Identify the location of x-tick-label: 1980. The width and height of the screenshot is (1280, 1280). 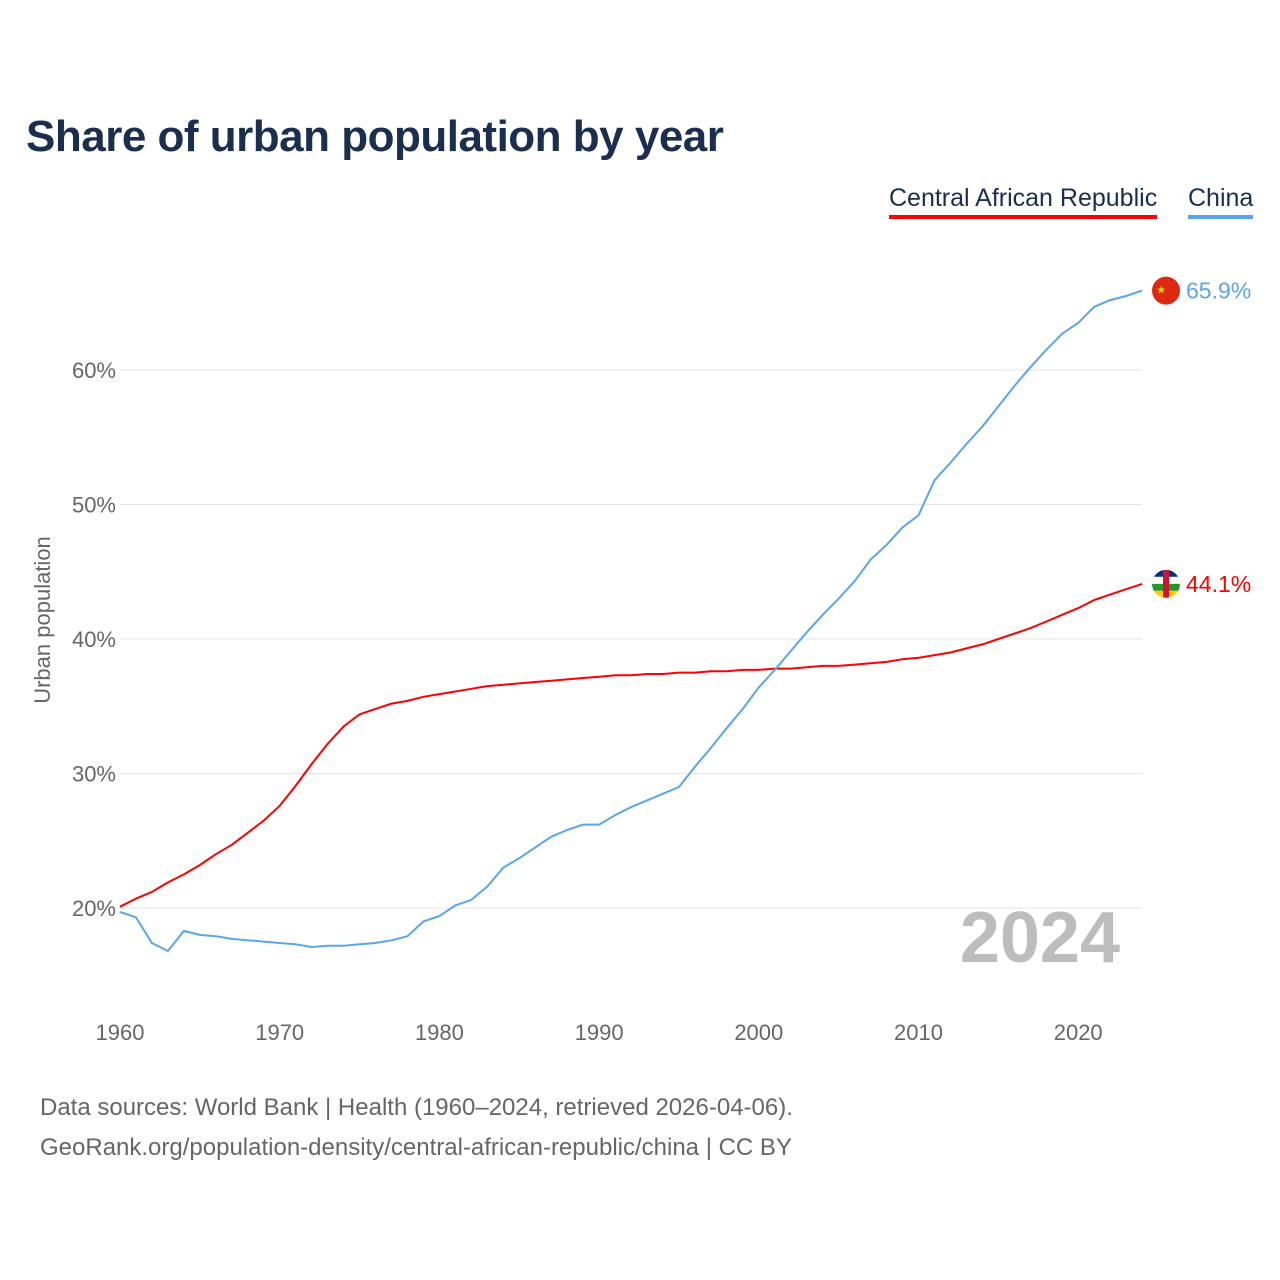
(439, 1032).